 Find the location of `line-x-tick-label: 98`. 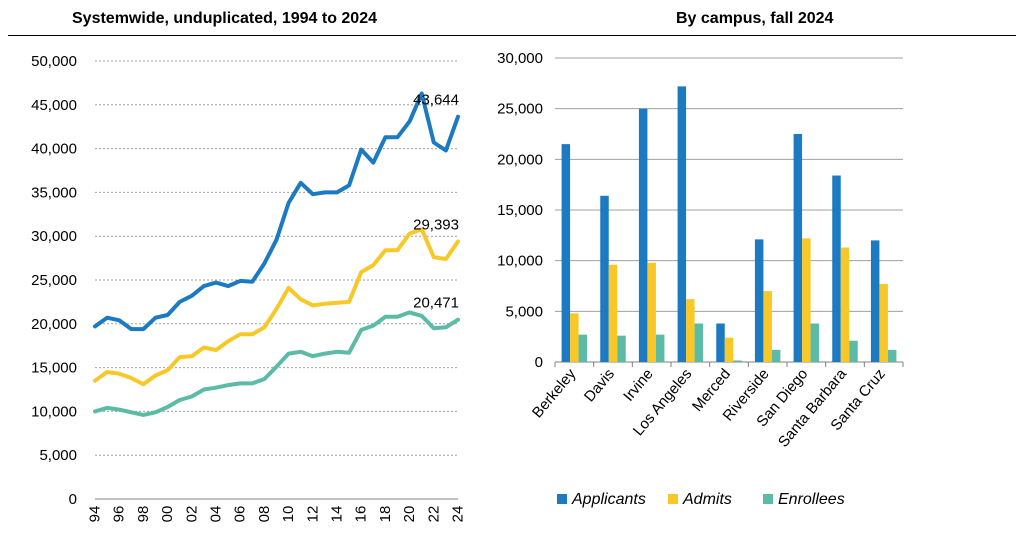

line-x-tick-label: 98 is located at coordinates (143, 514).